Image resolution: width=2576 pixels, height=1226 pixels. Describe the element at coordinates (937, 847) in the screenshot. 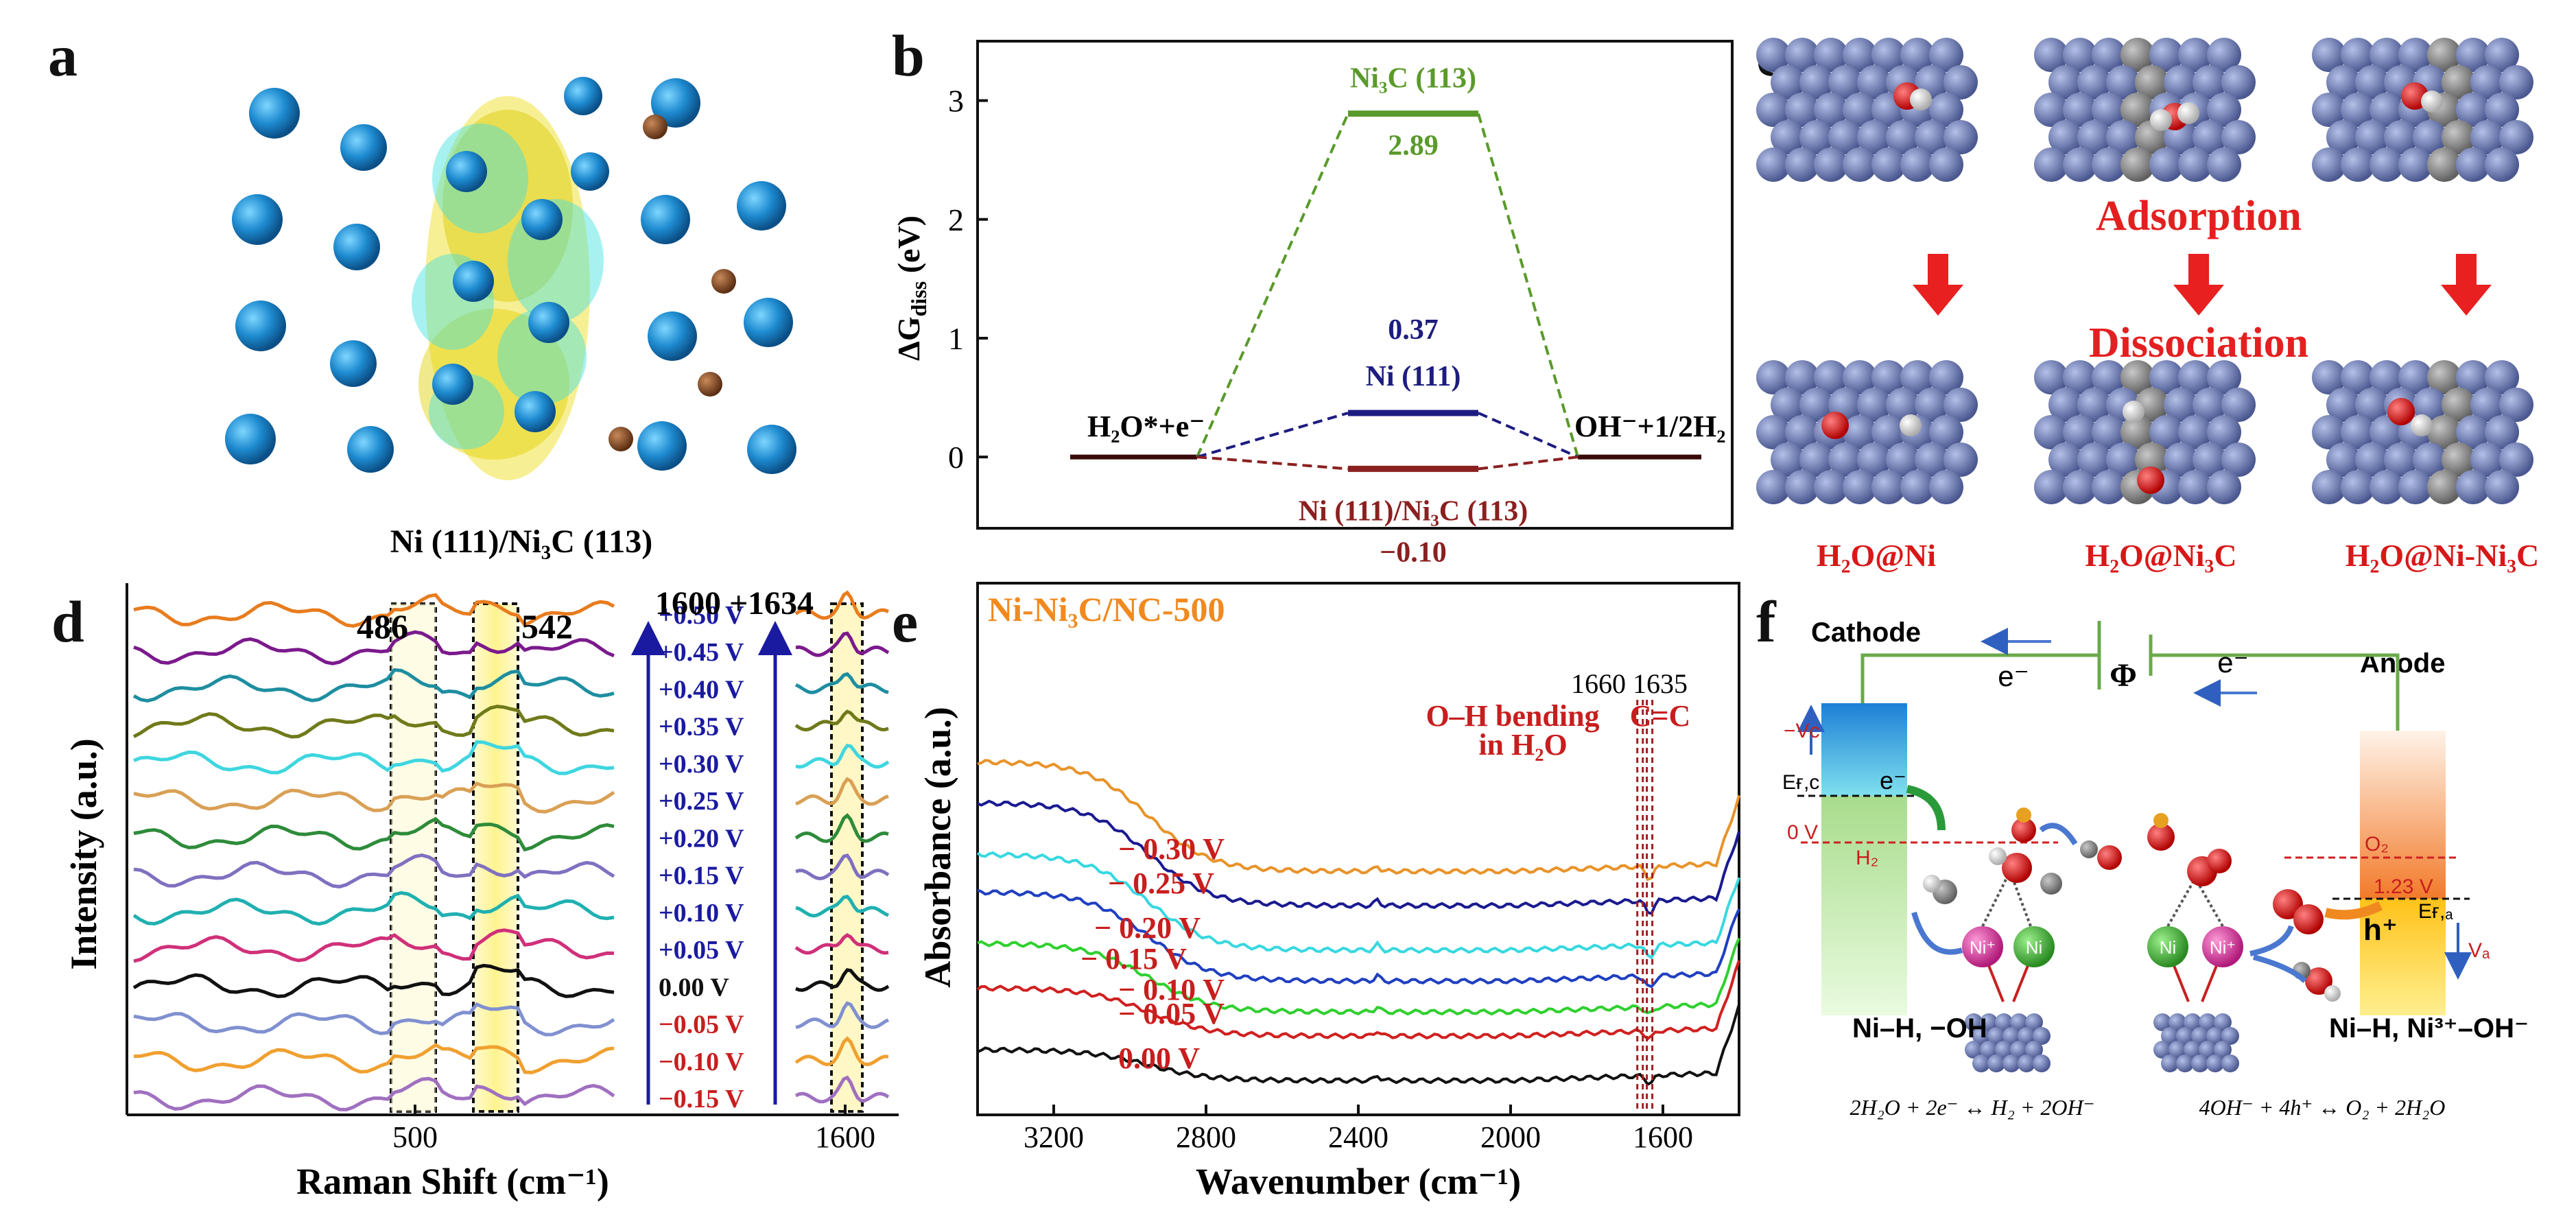

I see `y-axis-label: Absorbance (a.u.)` at that location.